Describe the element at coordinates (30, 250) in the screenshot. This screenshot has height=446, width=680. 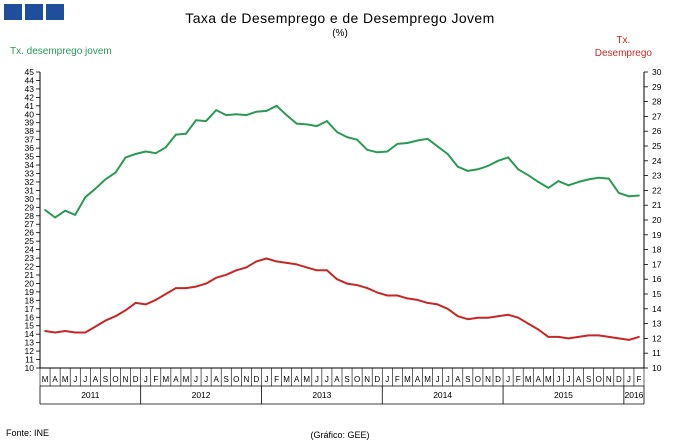
I see `left-tick-label: 24` at that location.